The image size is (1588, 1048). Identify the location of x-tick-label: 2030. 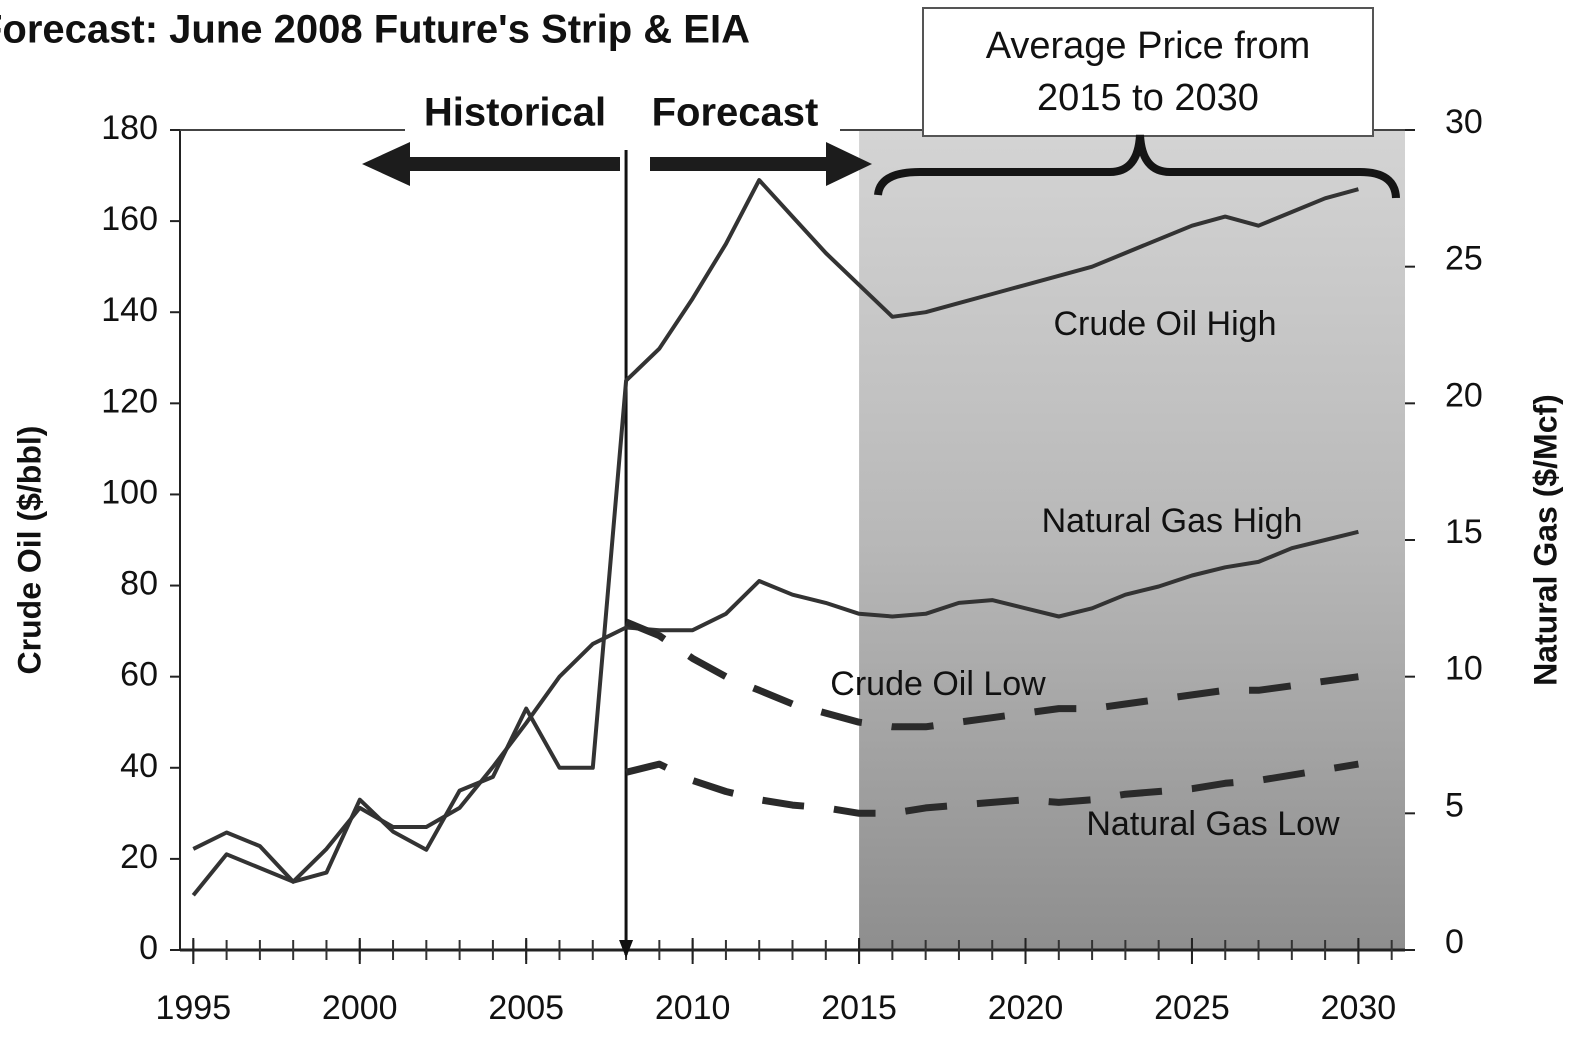
(1359, 1008).